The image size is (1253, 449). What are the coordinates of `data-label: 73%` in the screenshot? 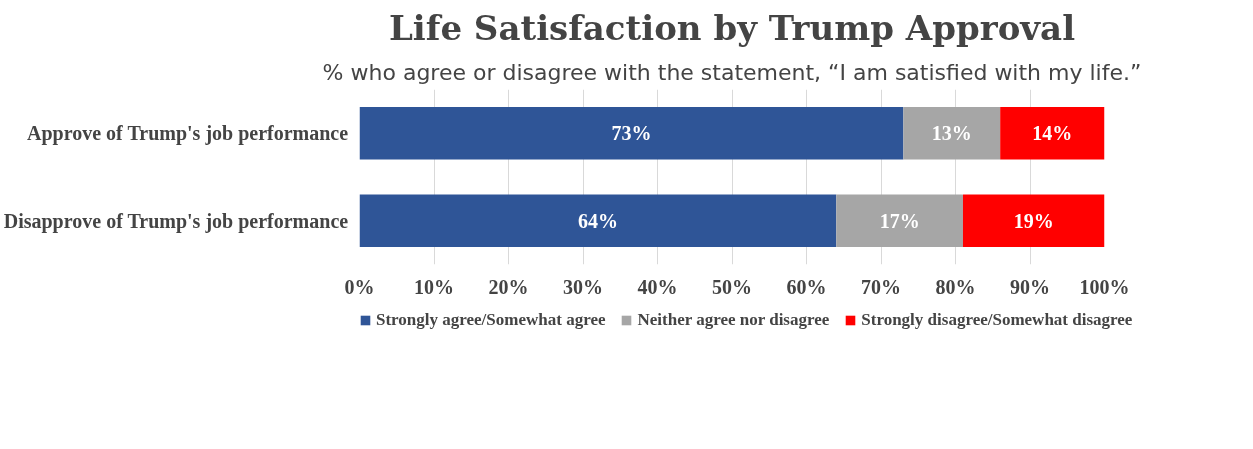 It's located at (631, 133).